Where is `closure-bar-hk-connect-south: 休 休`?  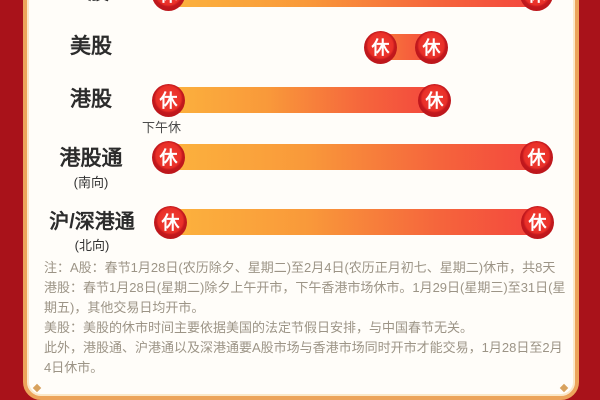 closure-bar-hk-connect-south: 休 休 is located at coordinates (352, 157).